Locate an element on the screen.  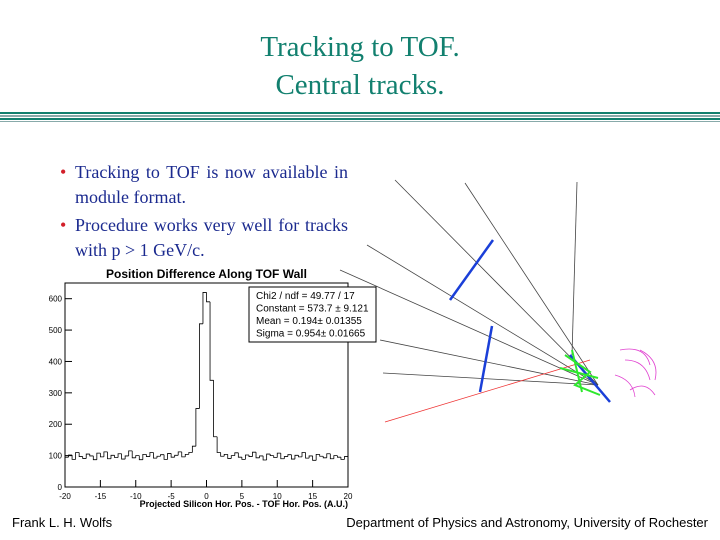
stats-line: Chi2 / ndf = 49.77 / 17 is located at coordinates (305, 296).